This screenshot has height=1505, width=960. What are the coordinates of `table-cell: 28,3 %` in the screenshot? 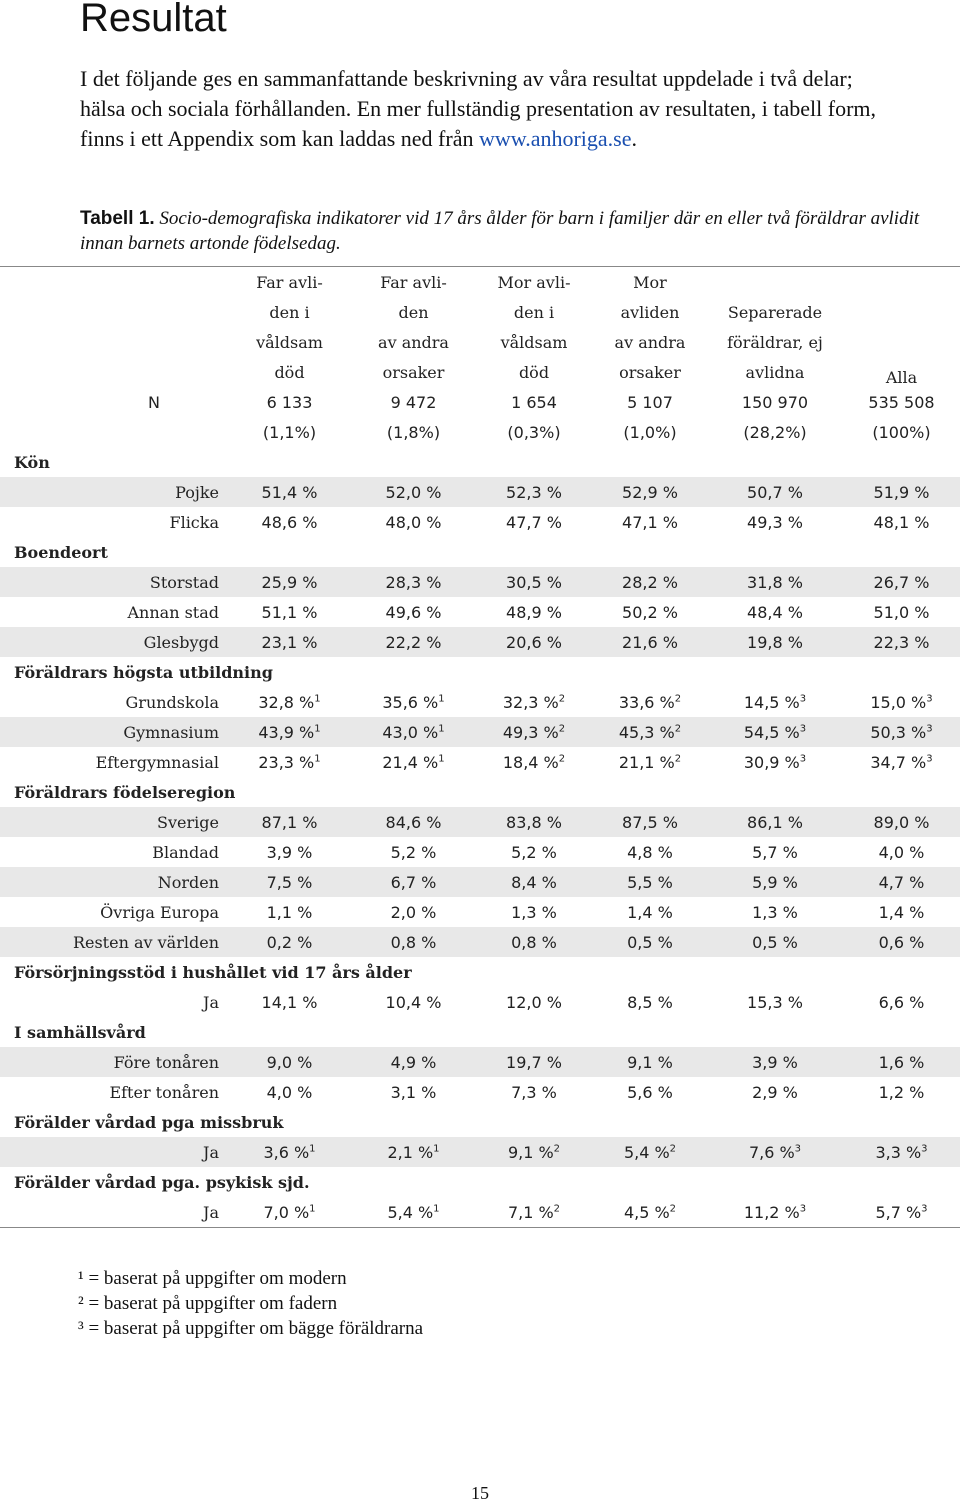 It's located at (413, 582).